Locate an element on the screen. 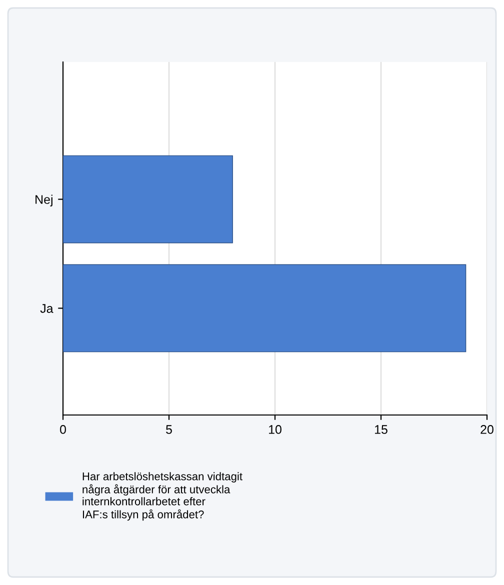  x-tick-label: 5 is located at coordinates (169, 429).